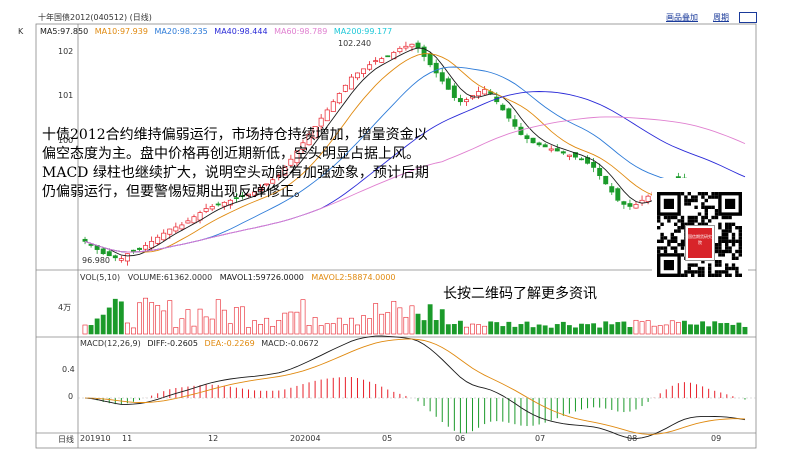 Image resolution: width=792 pixels, height=455 pixels. I want to click on window-toggle-icon, so click(748, 17).